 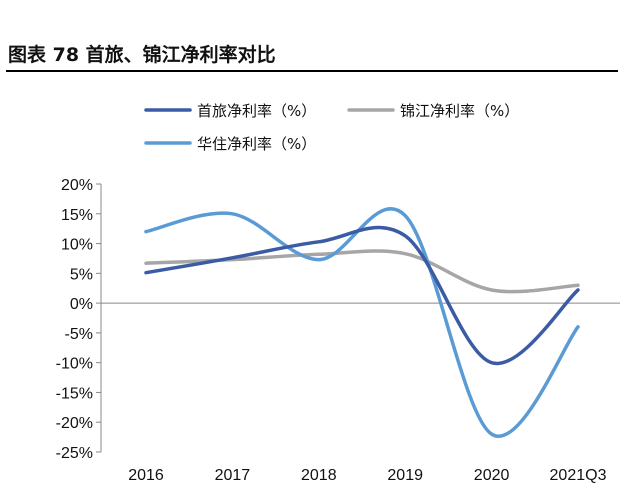 What do you see at coordinates (492, 475) in the screenshot?
I see `x-tick-label: 2020` at bounding box center [492, 475].